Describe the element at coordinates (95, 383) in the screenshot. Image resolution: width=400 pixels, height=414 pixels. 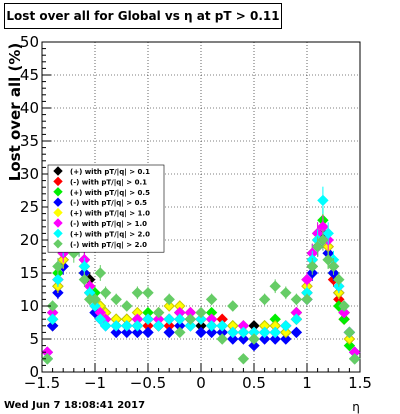
I see `x-tick-label: −1` at that location.